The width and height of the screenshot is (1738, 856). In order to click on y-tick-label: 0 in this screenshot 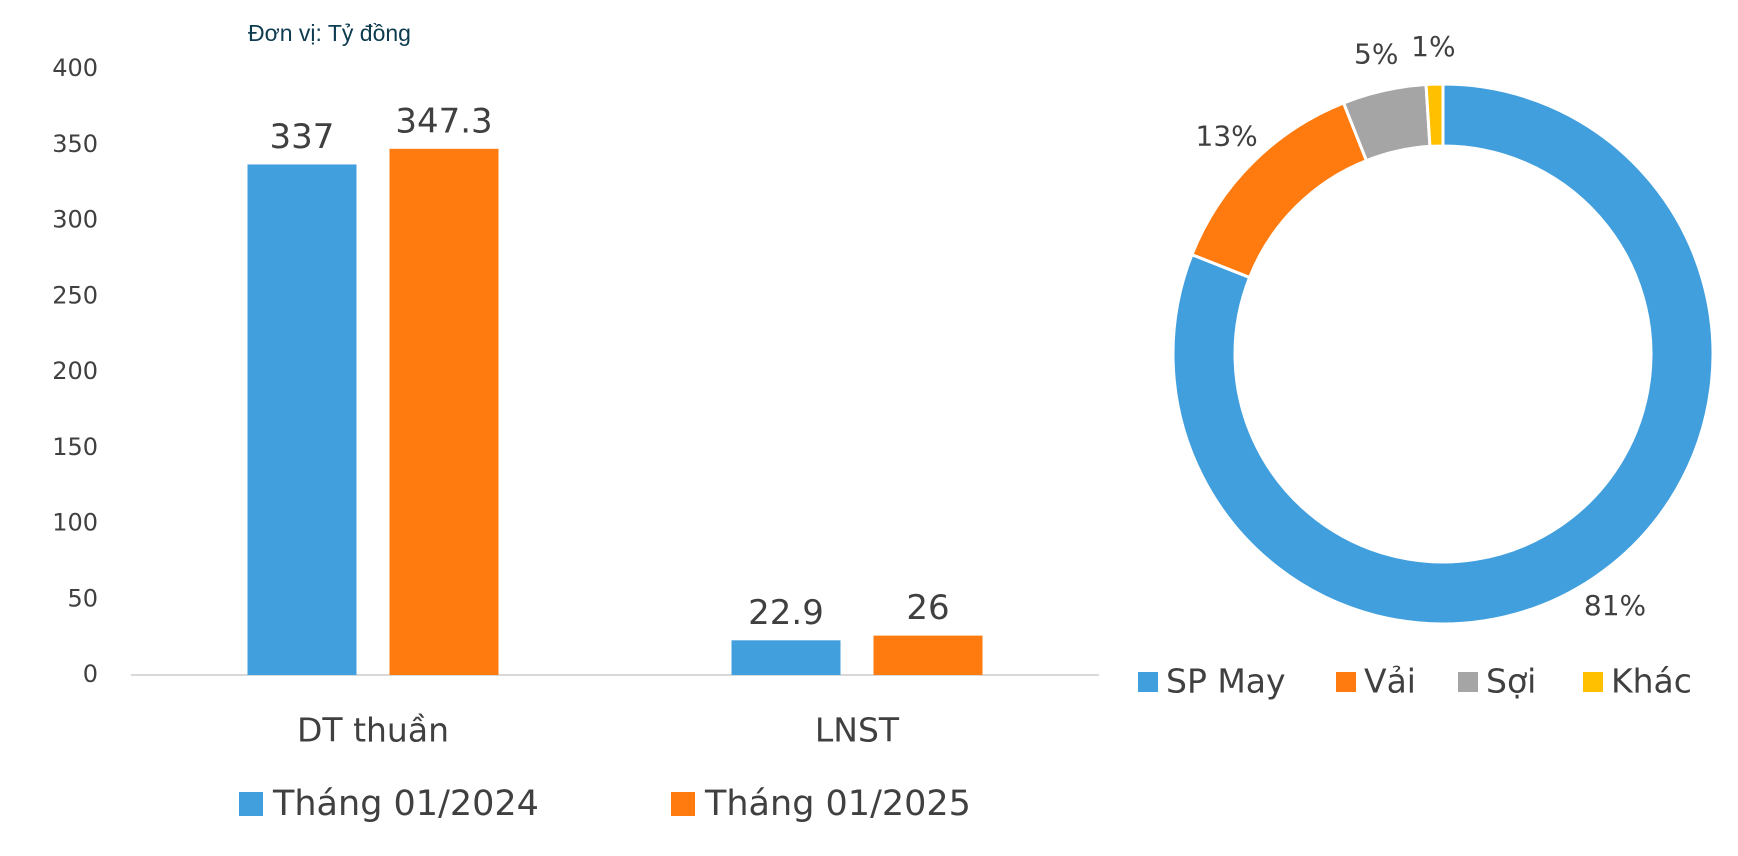, I will do `click(90, 674)`.